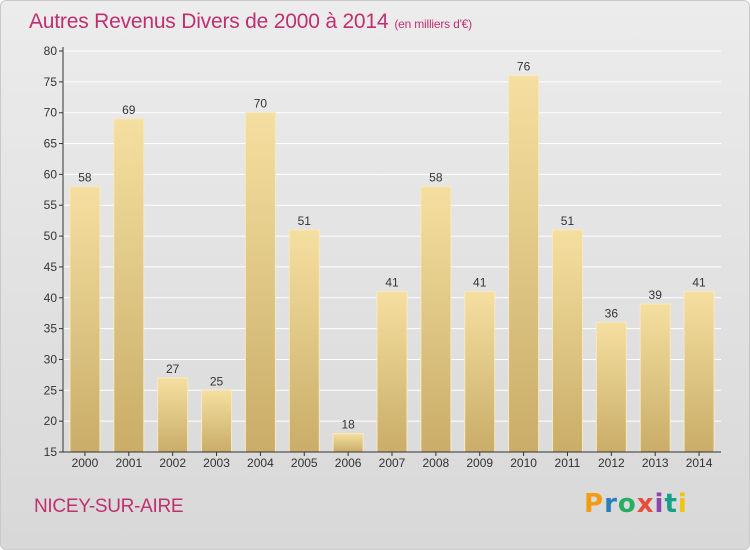 The width and height of the screenshot is (750, 550). Describe the element at coordinates (594, 504) in the screenshot. I see `logo-letter: P` at that location.